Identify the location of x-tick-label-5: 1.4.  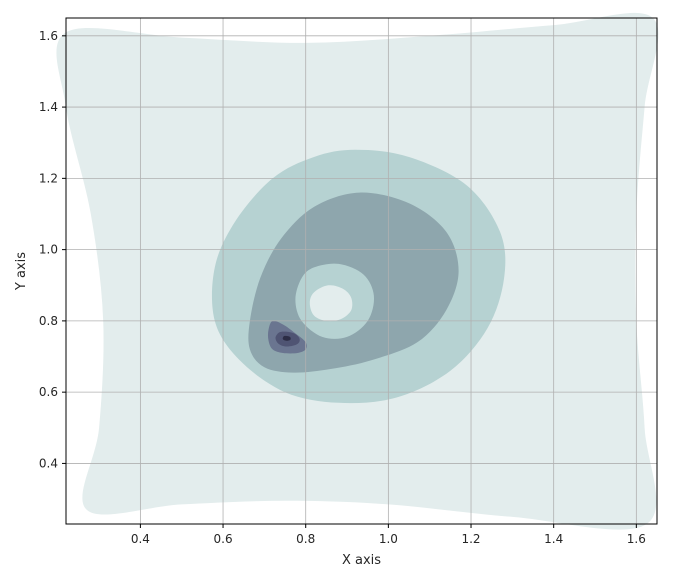
(553, 539).